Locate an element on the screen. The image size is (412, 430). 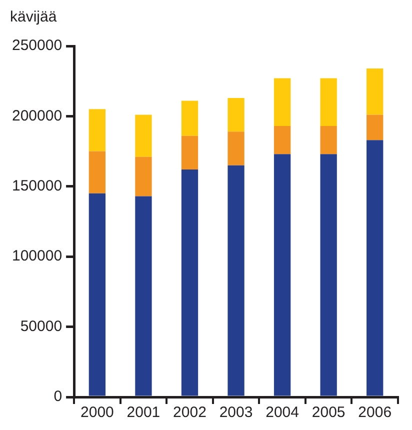
y-tick-label: 250000 is located at coordinates (37, 45).